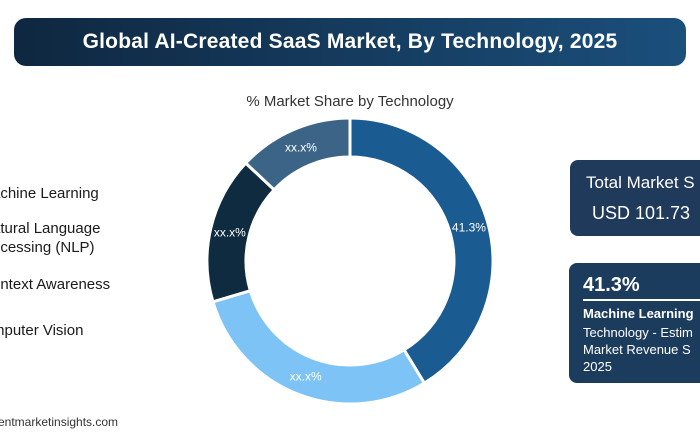 This screenshot has width=700, height=441. What do you see at coordinates (641, 300) in the screenshot?
I see `highlight-divider` at bounding box center [641, 300].